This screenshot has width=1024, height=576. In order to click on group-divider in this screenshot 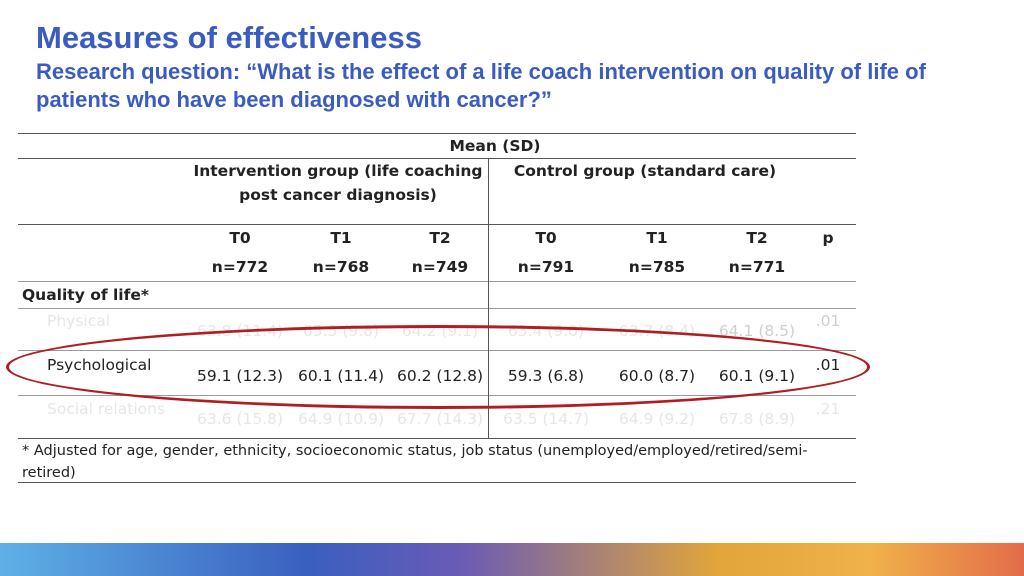, I will do `click(488, 299)`.